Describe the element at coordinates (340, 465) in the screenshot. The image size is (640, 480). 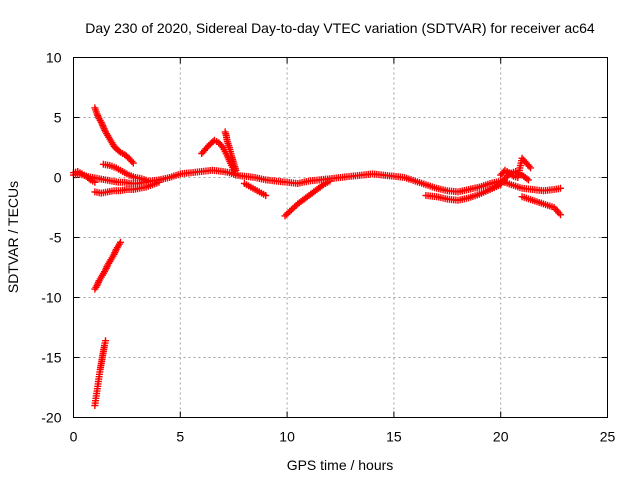
I see `x-axis-label: GPS time / hours` at that location.